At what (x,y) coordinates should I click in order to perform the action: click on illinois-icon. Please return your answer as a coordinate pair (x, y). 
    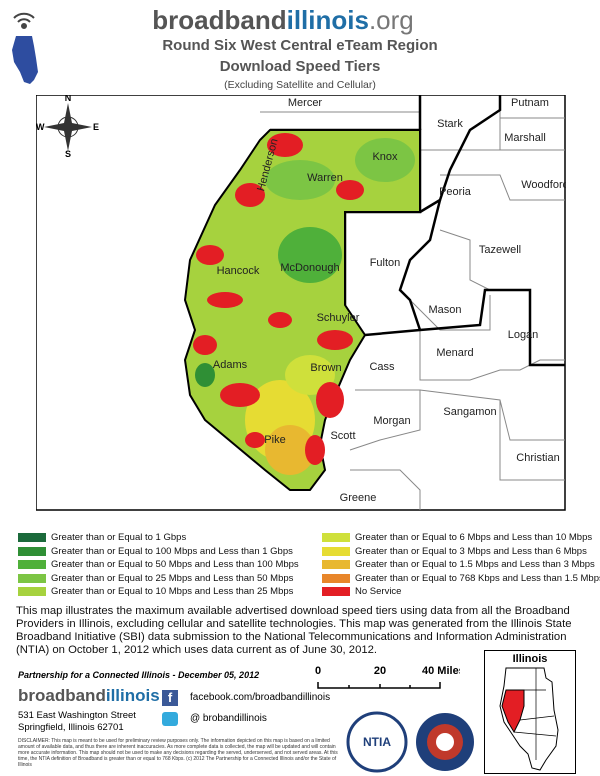
    Looking at the image, I should click on (25, 60).